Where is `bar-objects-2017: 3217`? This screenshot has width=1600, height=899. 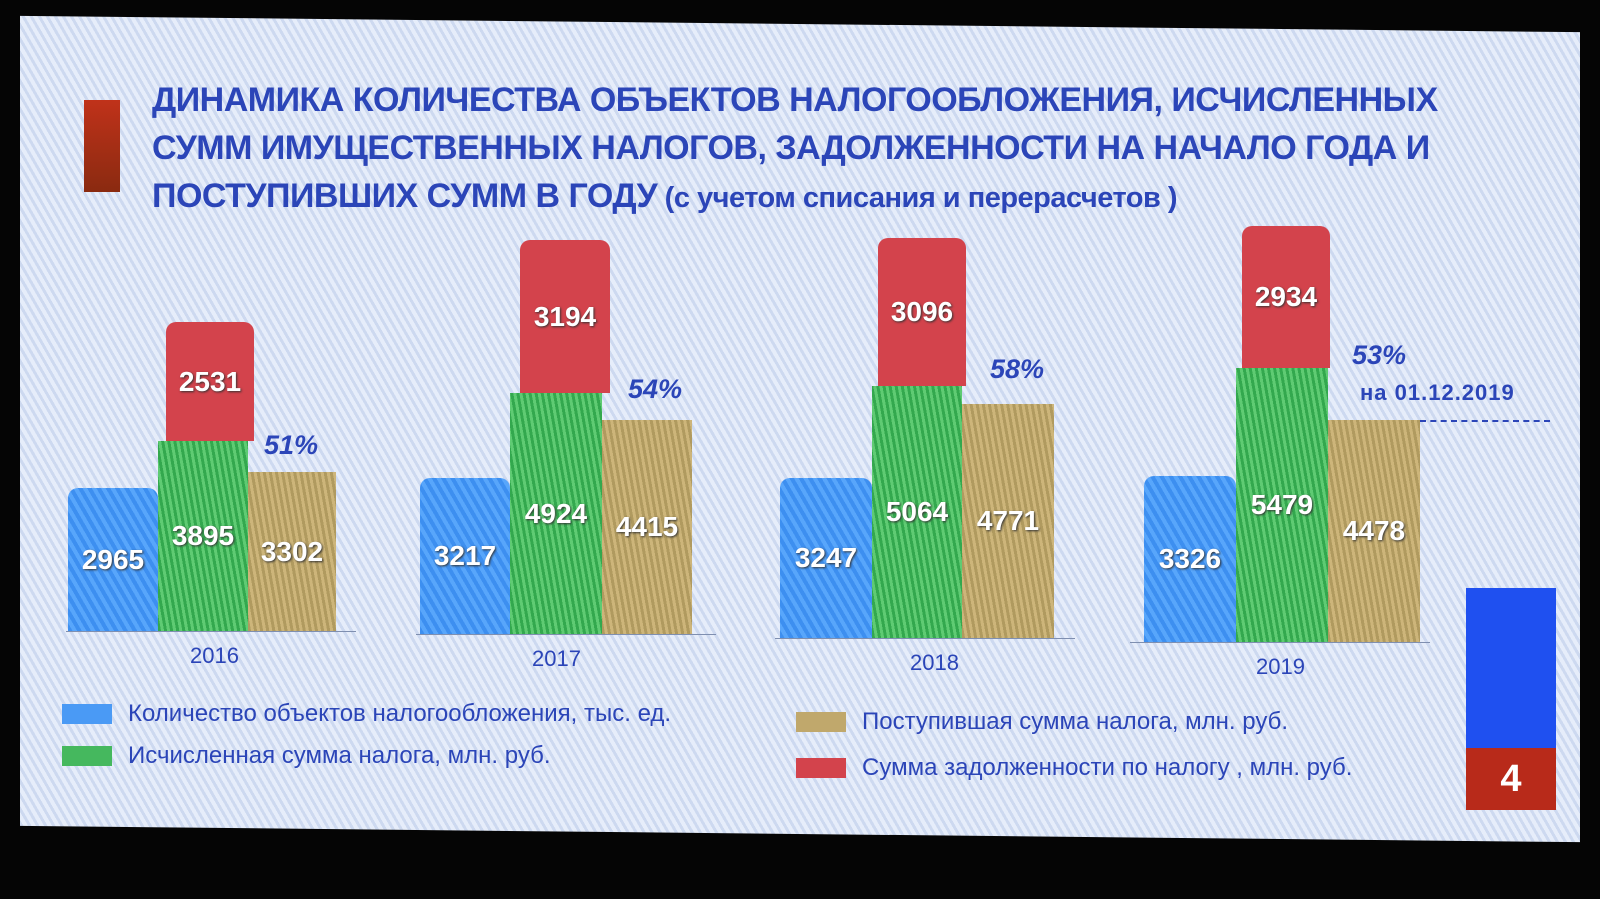 bar-objects-2017: 3217 is located at coordinates (465, 556).